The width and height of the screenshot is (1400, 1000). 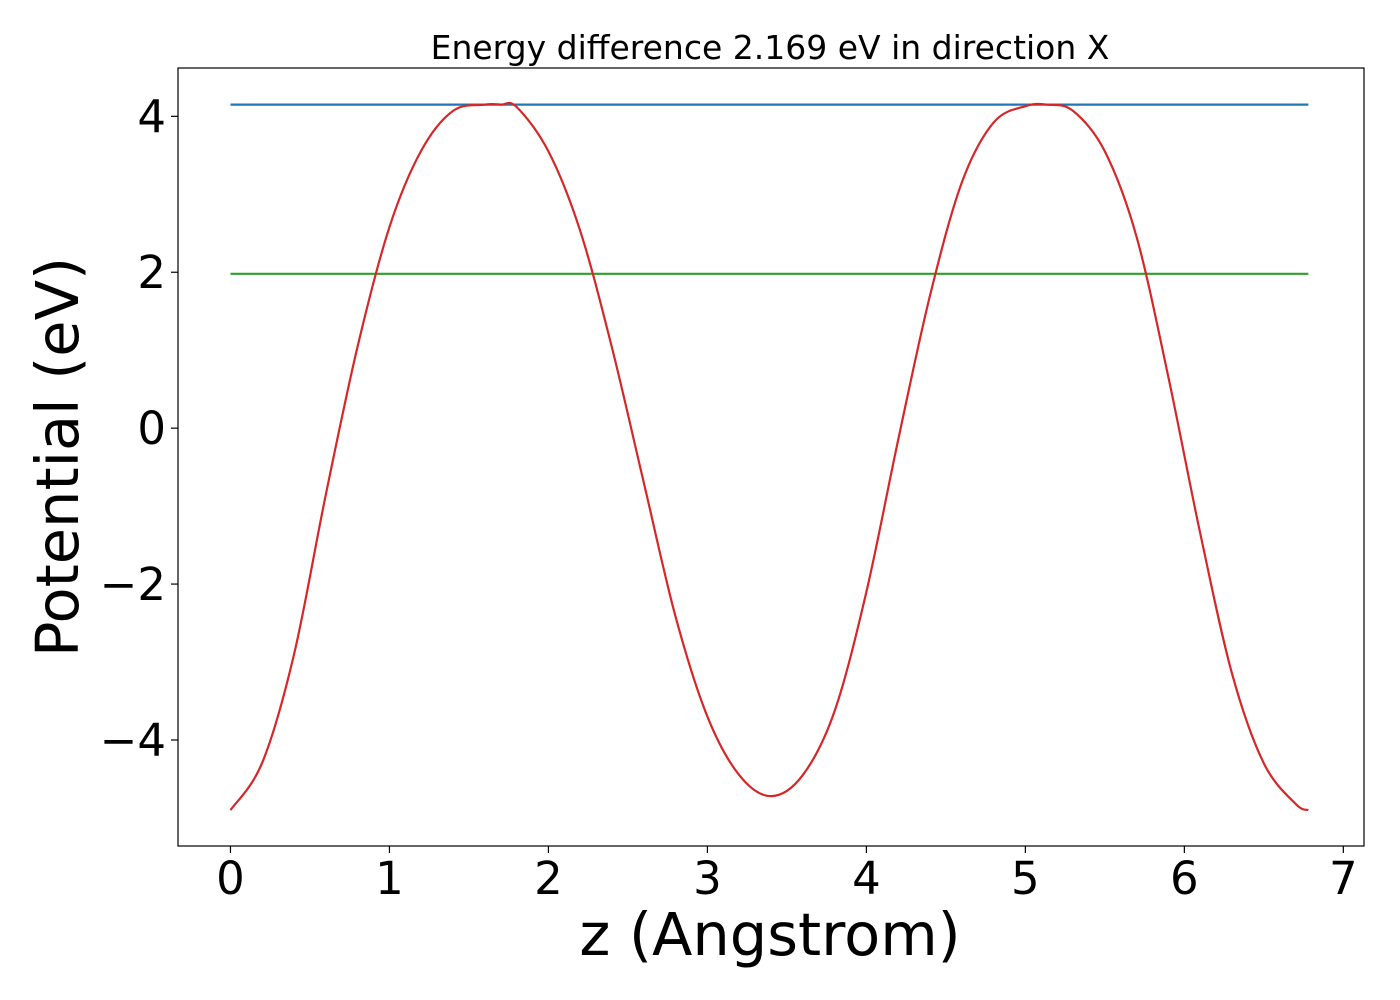 I want to click on x-tick-label: 6, so click(x=1184, y=878).